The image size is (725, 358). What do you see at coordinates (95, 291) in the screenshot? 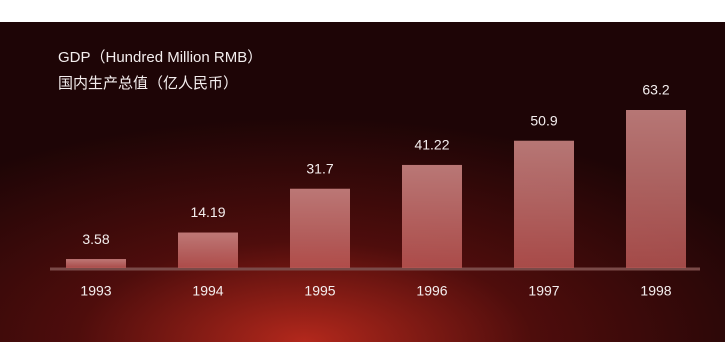
I see `x-tick-label: 1993` at bounding box center [95, 291].